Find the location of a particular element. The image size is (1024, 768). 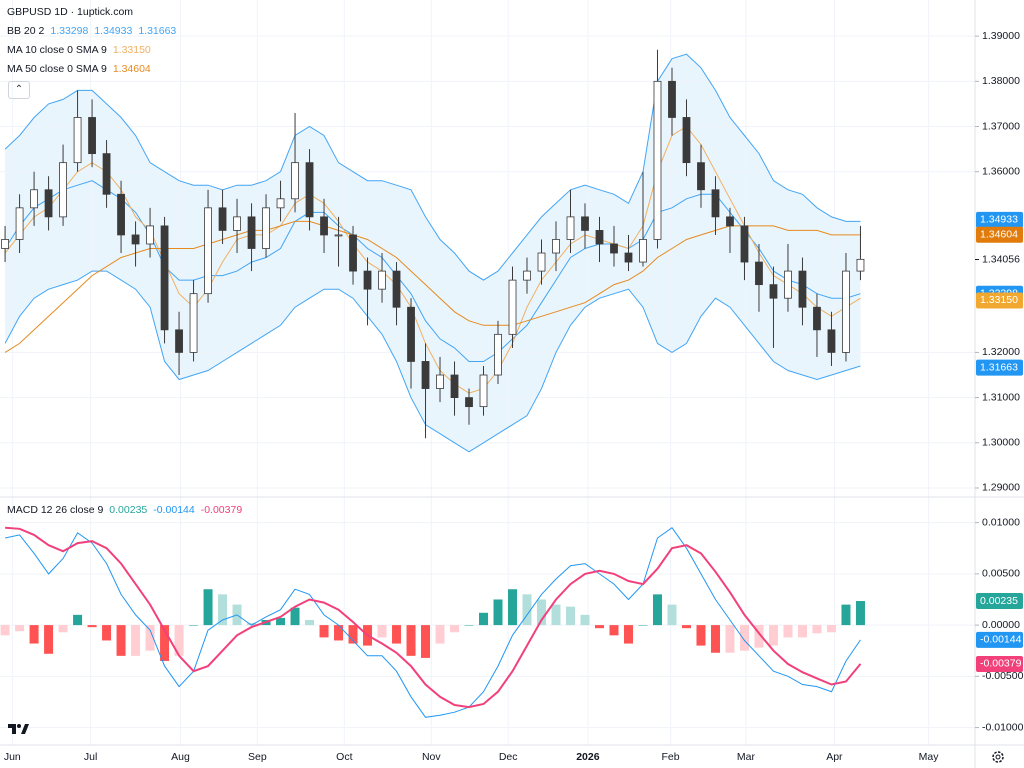

indicator-value: 1.33298 is located at coordinates (69, 31).